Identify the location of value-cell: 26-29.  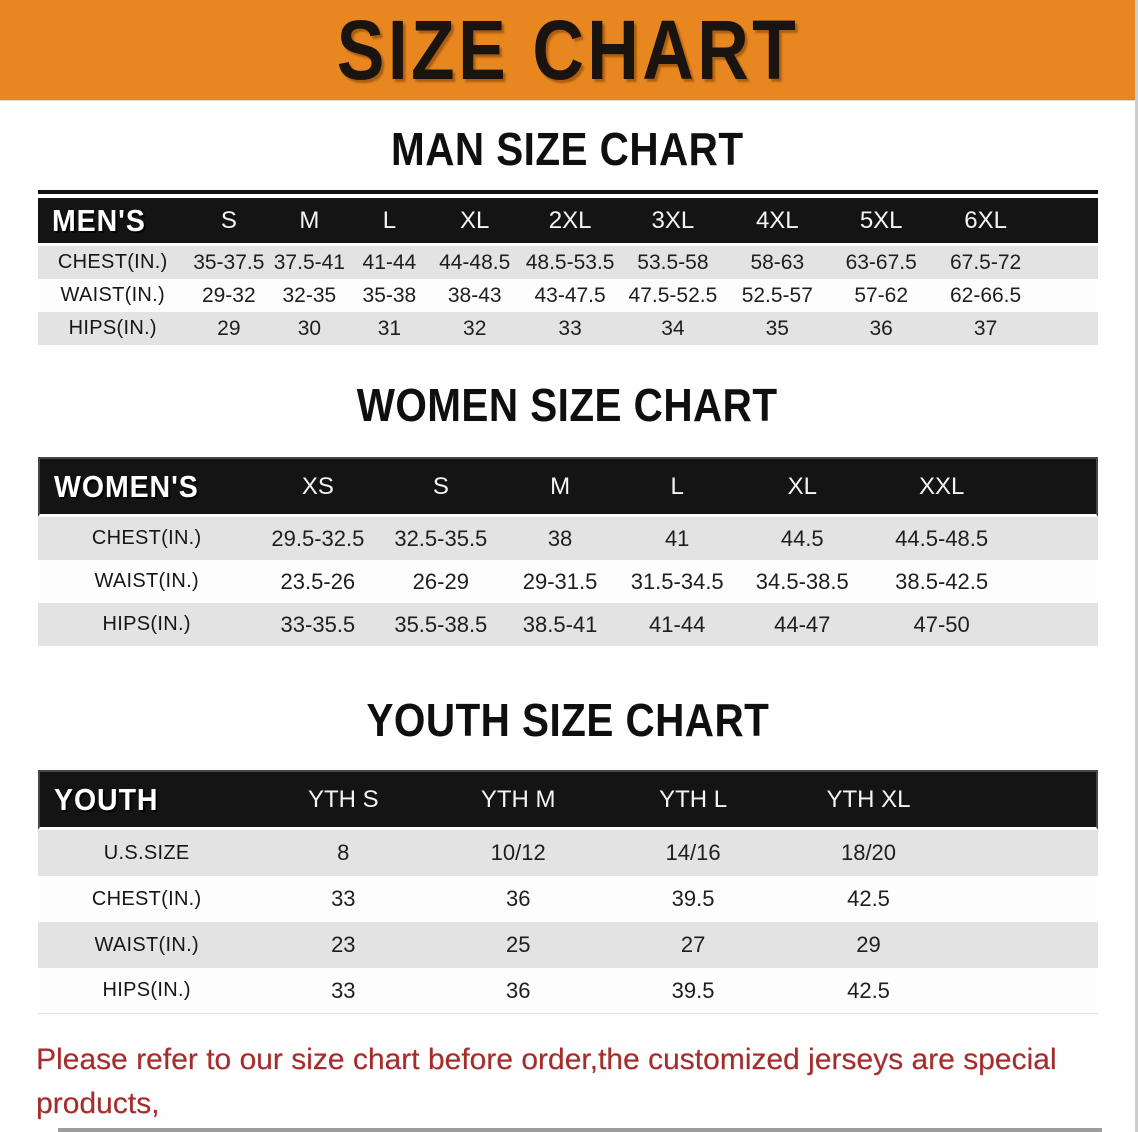
(440, 581).